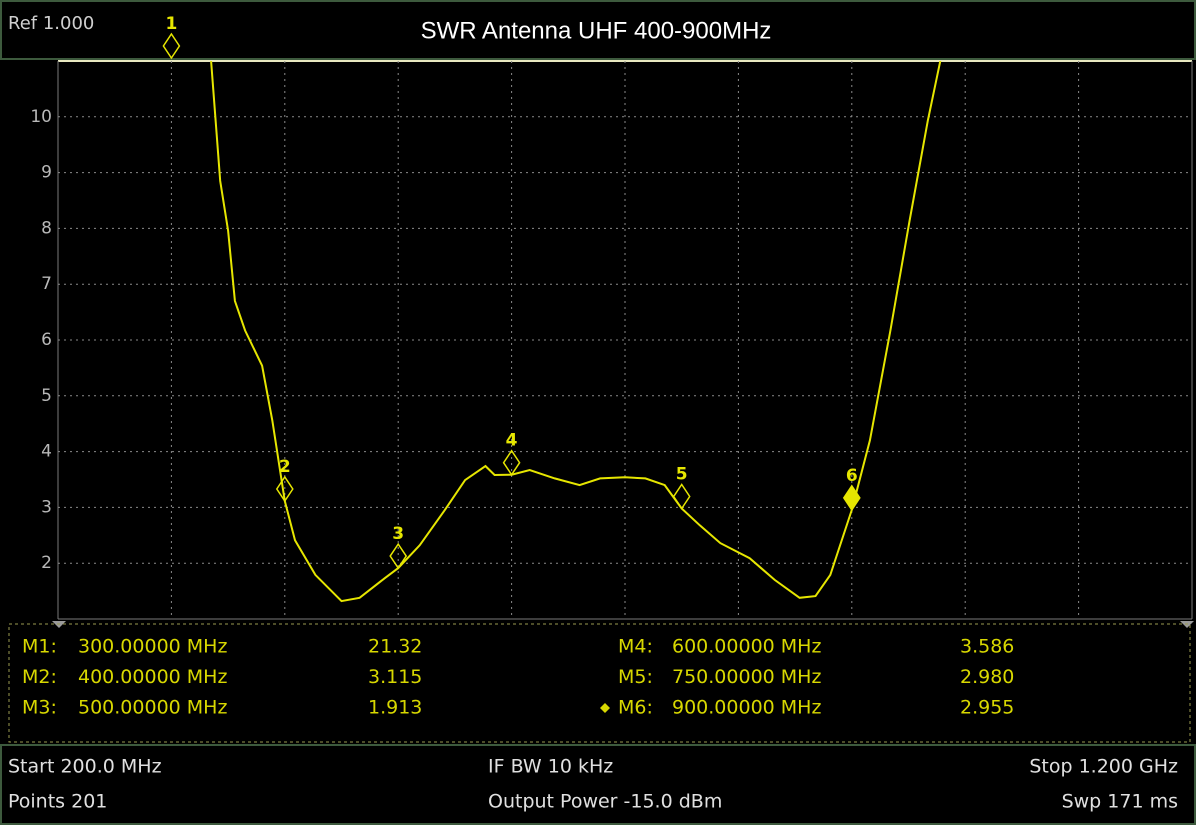 The width and height of the screenshot is (1196, 825). I want to click on y-tick-label: 7, so click(46, 284).